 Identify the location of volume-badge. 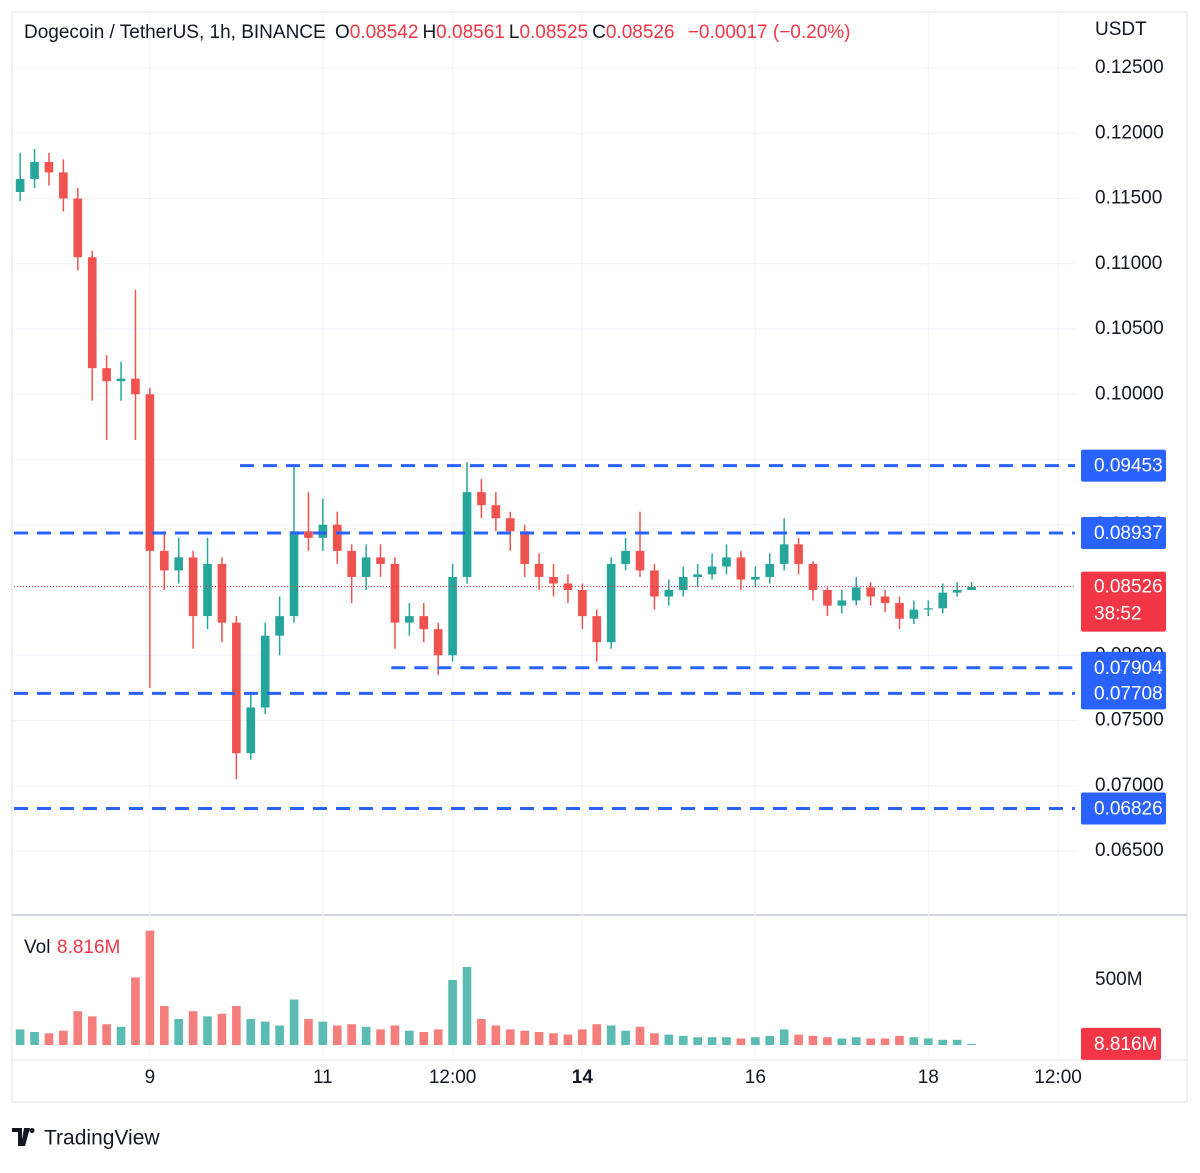
(1121, 1043).